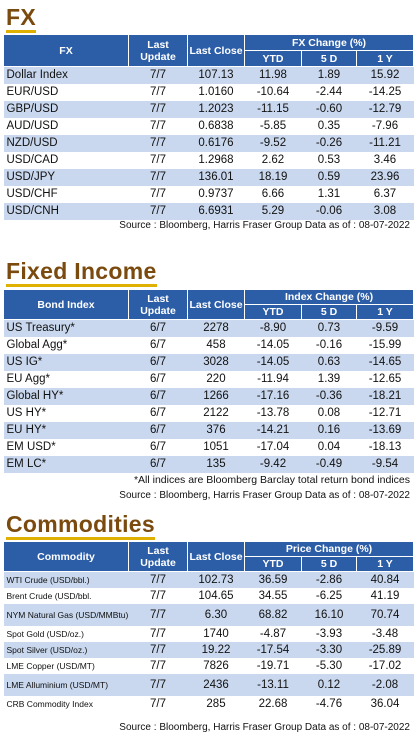 The image size is (416, 737). What do you see at coordinates (329, 703) in the screenshot?
I see `com-cell-d5: -4.76` at bounding box center [329, 703].